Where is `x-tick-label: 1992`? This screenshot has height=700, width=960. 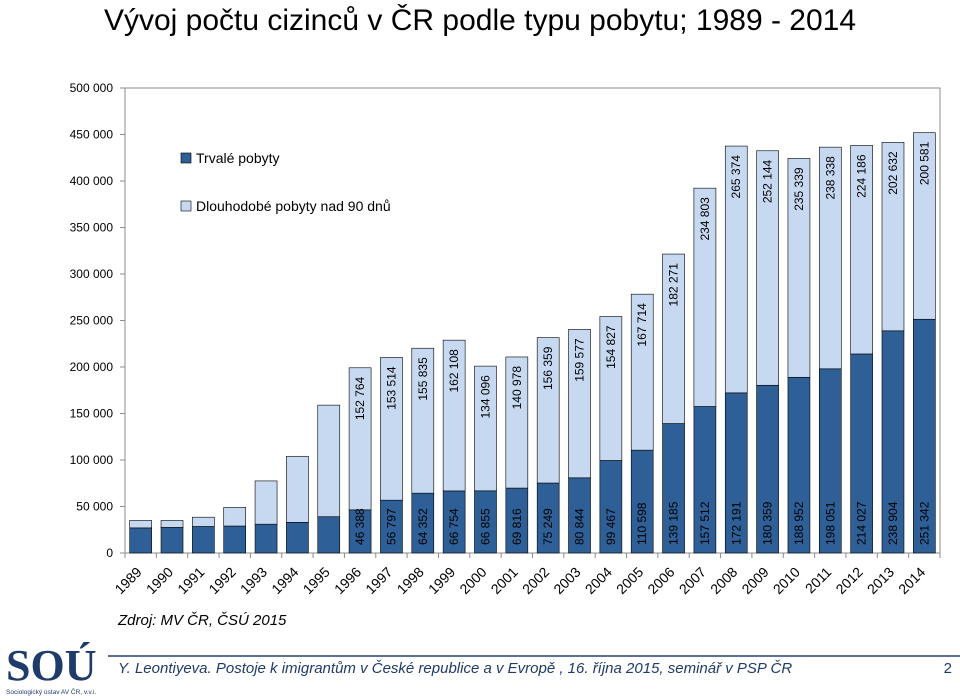 x-tick-label: 1992 is located at coordinates (221, 580).